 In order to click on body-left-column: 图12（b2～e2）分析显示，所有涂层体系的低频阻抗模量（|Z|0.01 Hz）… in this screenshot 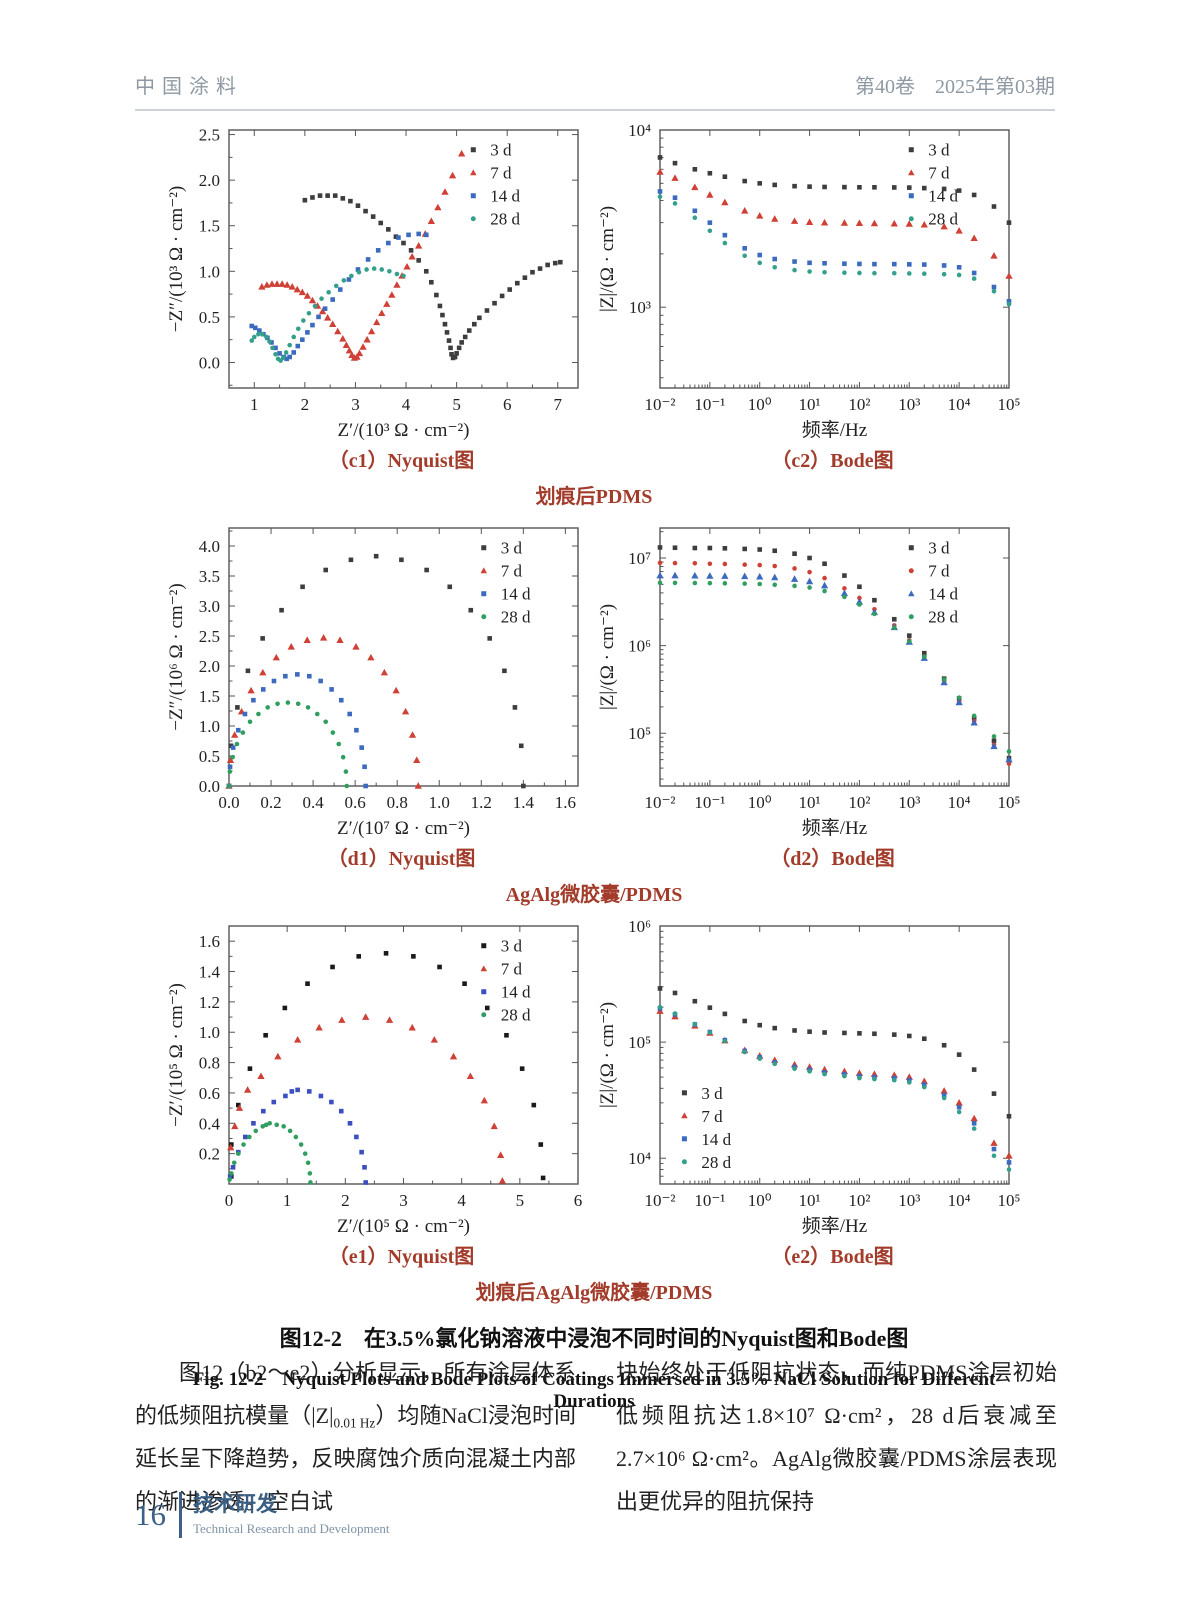, I will do `click(355, 1438)`.